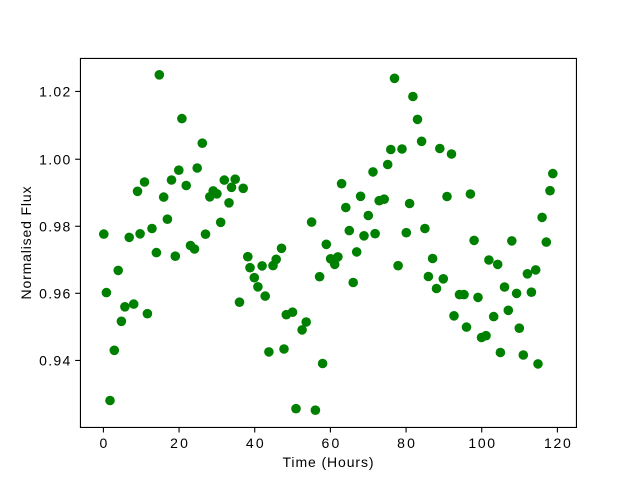 The height and width of the screenshot is (480, 640). Describe the element at coordinates (54, 361) in the screenshot. I see `svg-text: 0.94` at that location.